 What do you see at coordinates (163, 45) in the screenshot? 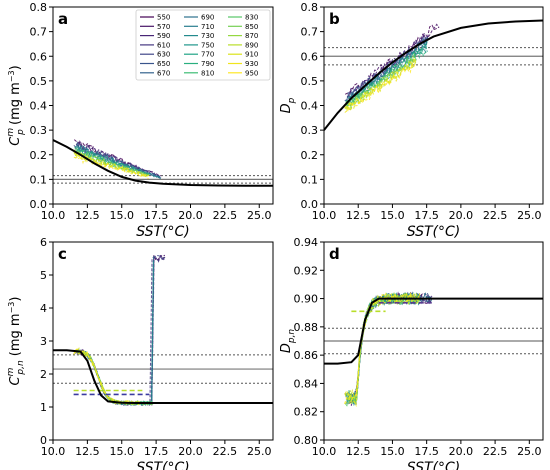
I see `legend-label: 610` at bounding box center [163, 45].